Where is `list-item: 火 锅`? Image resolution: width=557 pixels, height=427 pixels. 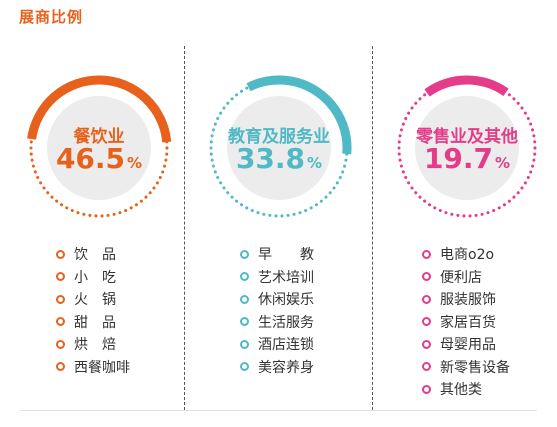 list-item: 火 锅 is located at coordinates (93, 299).